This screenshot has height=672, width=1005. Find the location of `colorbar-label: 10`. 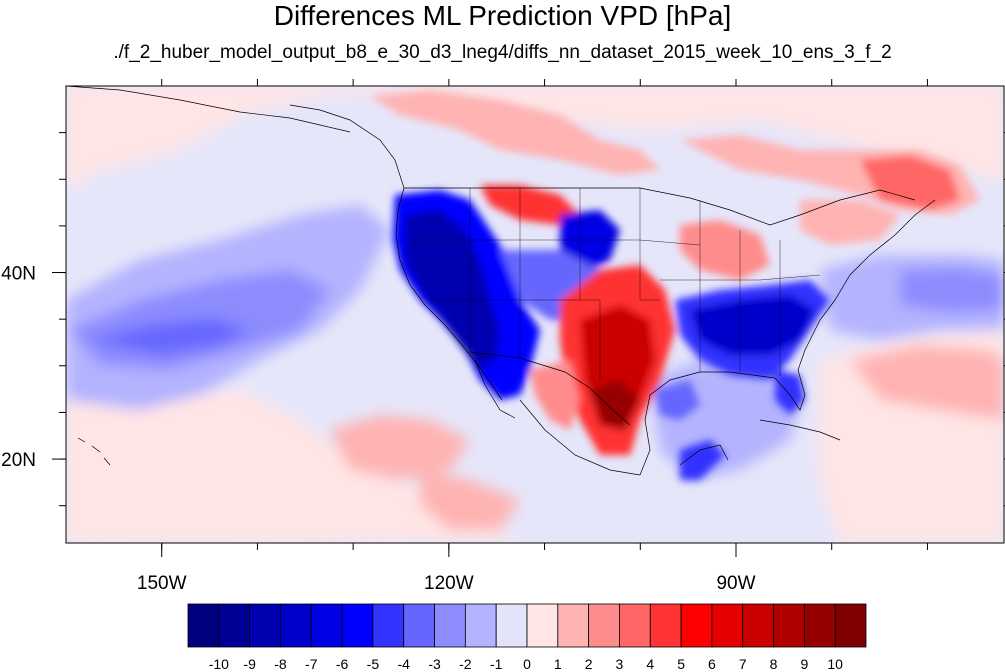

colorbar-label: 10 is located at coordinates (835, 664).